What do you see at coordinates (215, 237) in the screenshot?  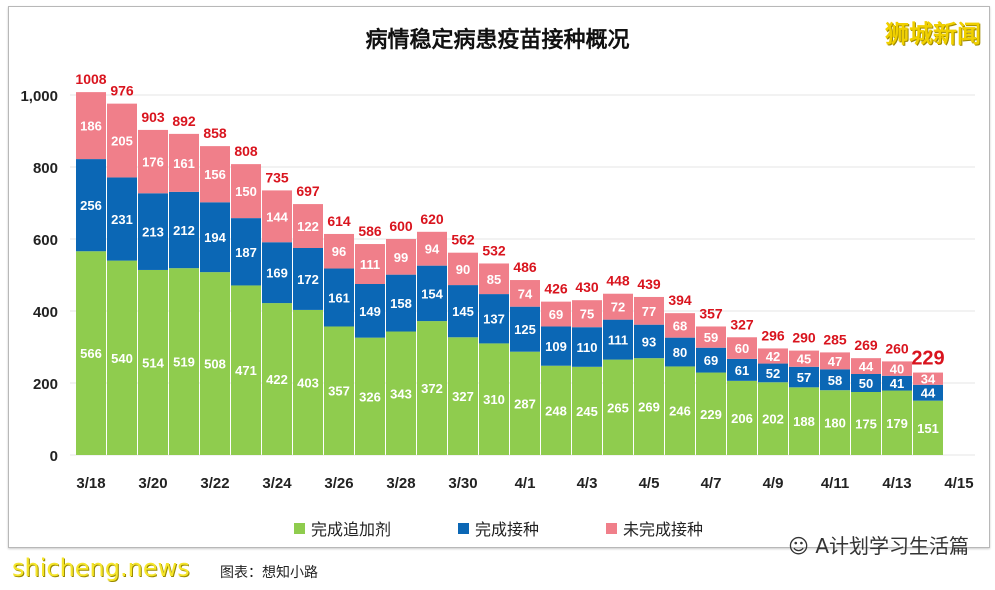 I see `data-label: 194` at bounding box center [215, 237].